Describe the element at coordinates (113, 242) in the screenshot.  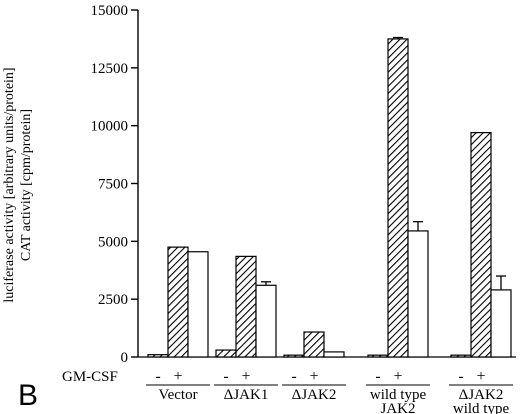
I see `y-tick-label-5000: 5000` at that location.